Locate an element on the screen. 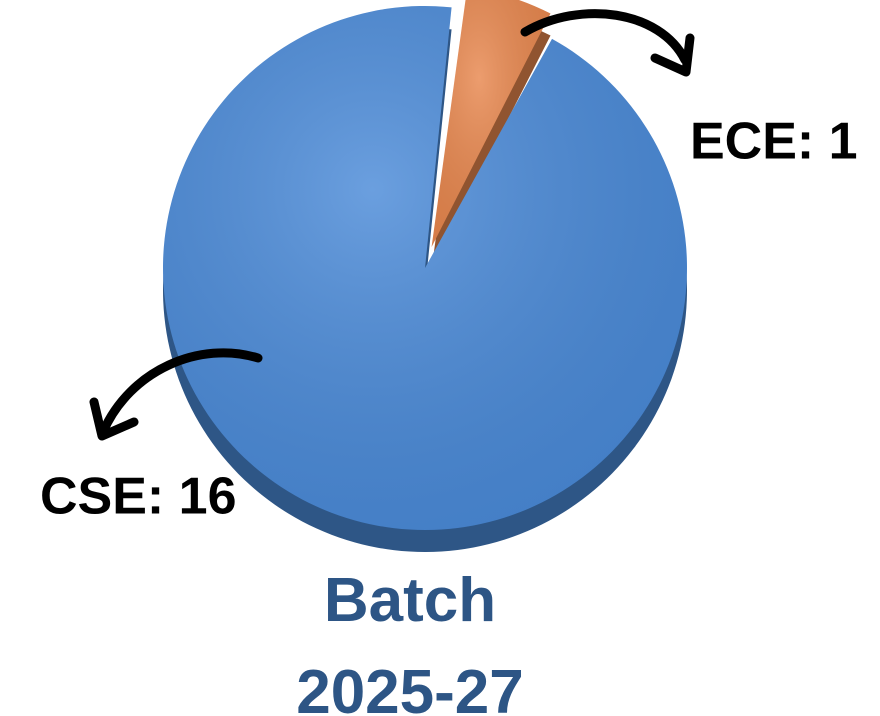 The height and width of the screenshot is (716, 880). data-label: ECE: 1 is located at coordinates (774, 142).